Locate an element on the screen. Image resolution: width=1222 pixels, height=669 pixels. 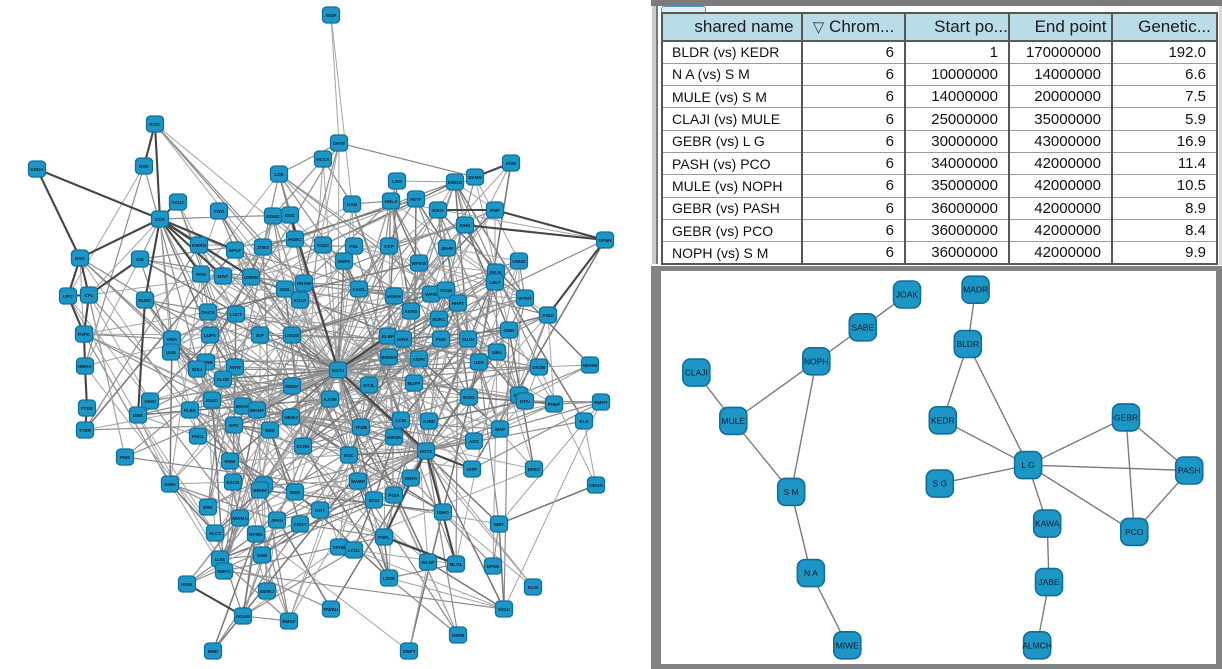
svg-text: POUI is located at coordinates (547, 315).